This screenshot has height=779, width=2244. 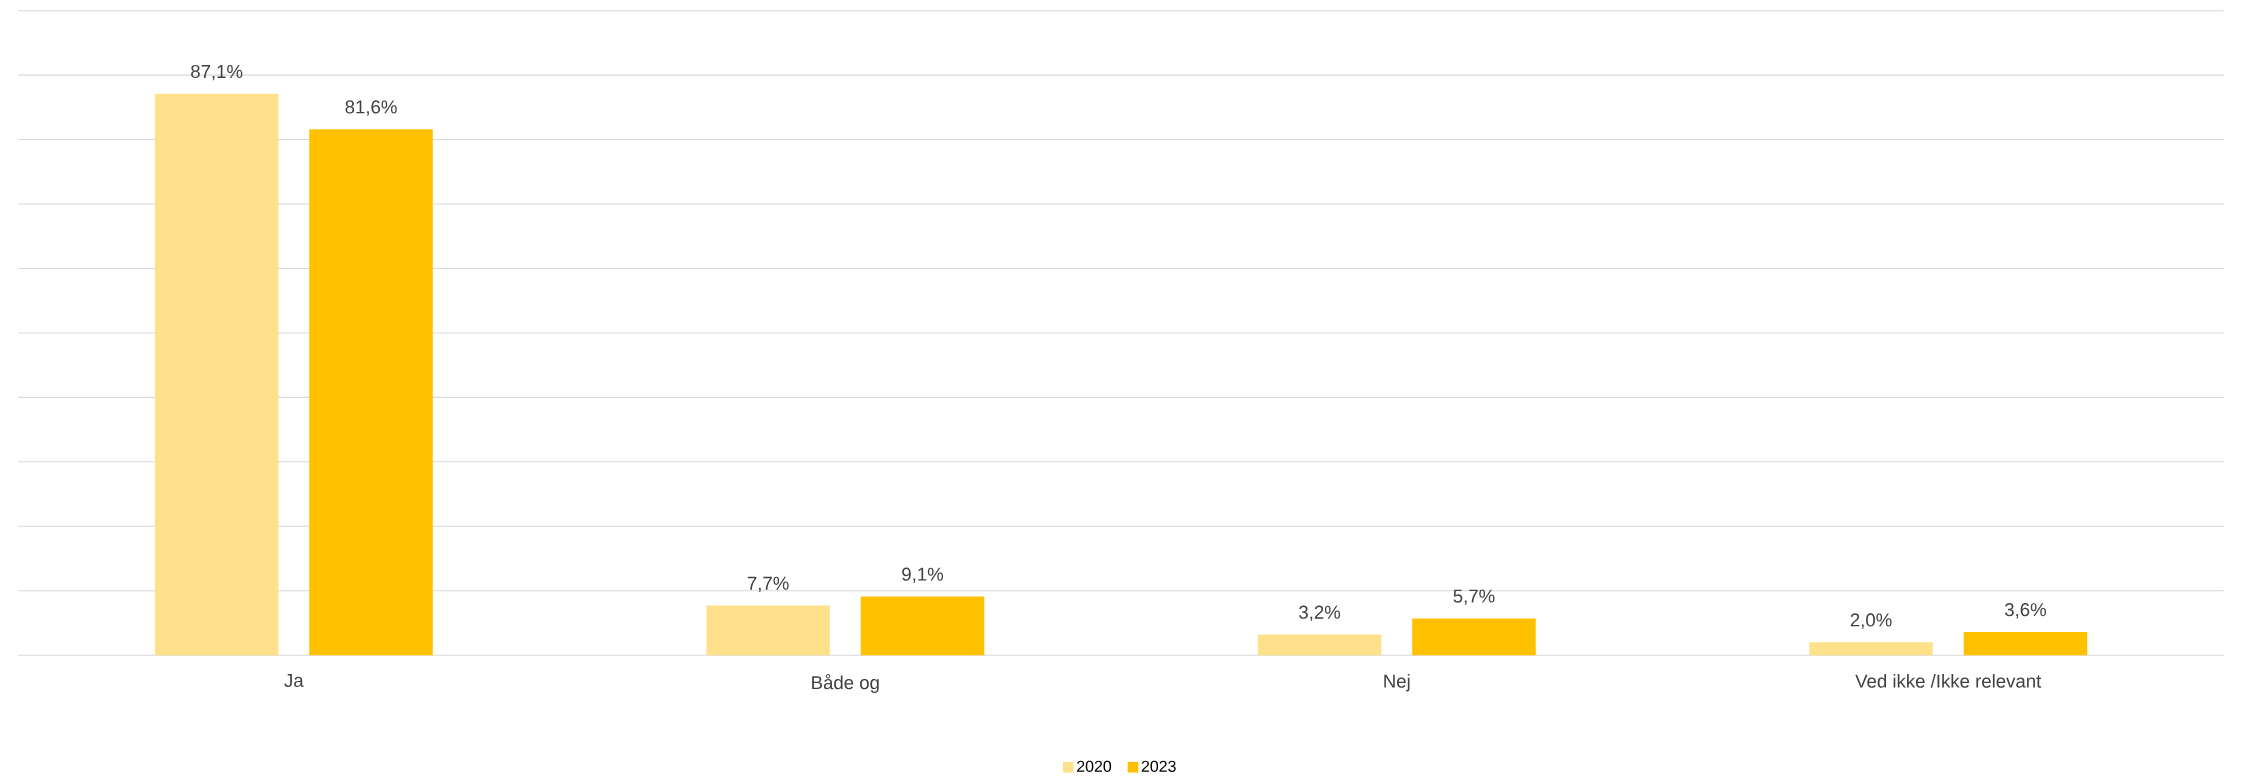 What do you see at coordinates (371, 108) in the screenshot?
I see `data-label: 81,6%` at bounding box center [371, 108].